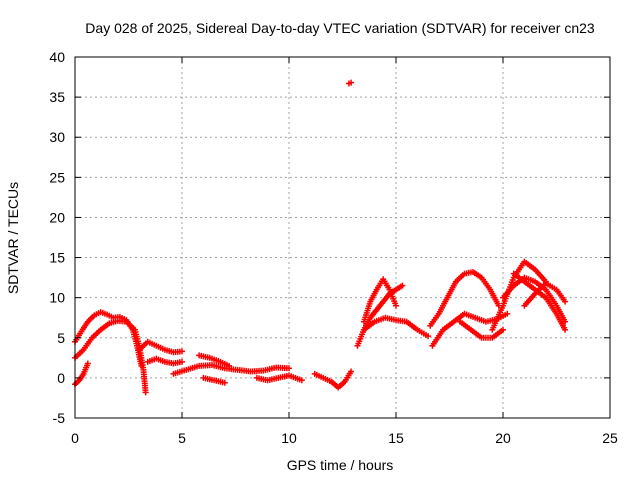 The image size is (640, 480). What do you see at coordinates (57, 298) in the screenshot?
I see `y-tick-label: 10` at bounding box center [57, 298].